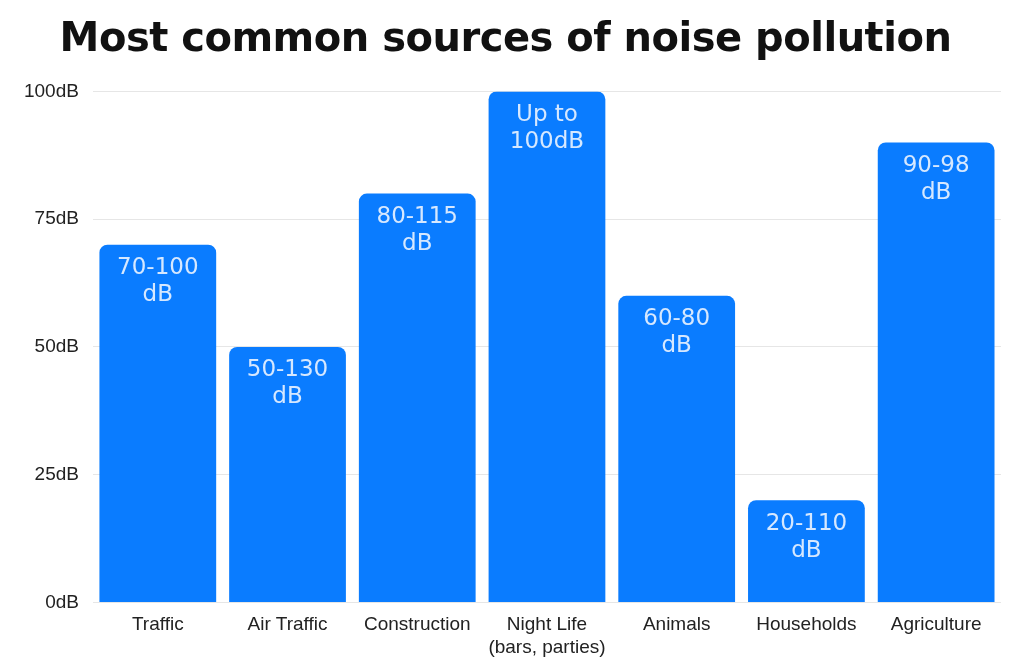  What do you see at coordinates (417, 624) in the screenshot?
I see `x-tick-label: Construction` at bounding box center [417, 624].